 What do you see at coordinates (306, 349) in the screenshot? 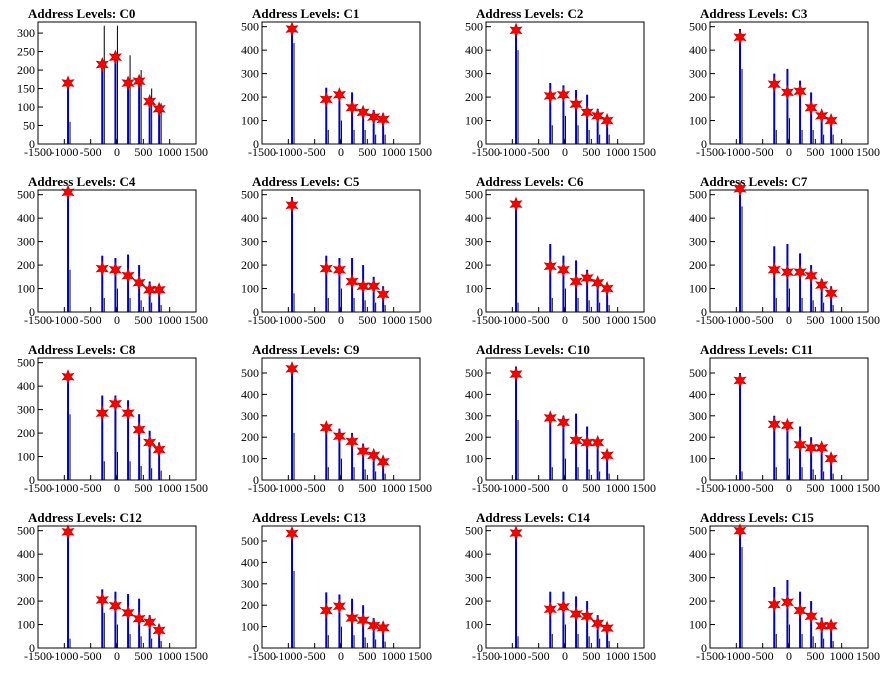
I see `panel-title: Address Levels: C9` at bounding box center [306, 349].